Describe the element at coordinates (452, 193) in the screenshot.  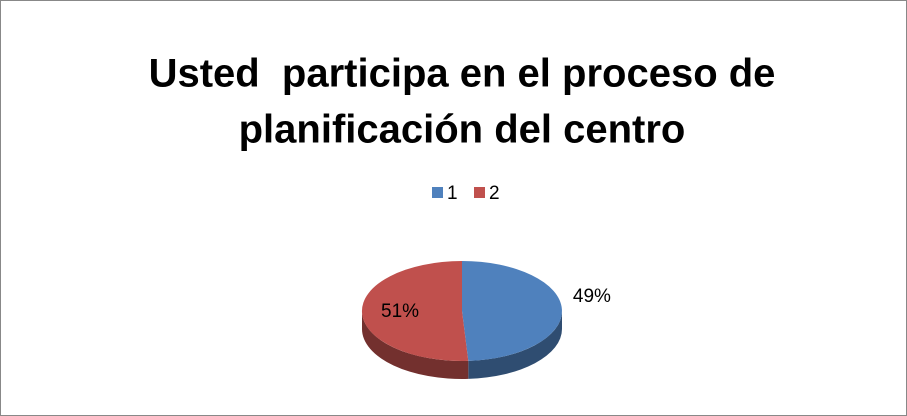
I see `legend-label: 1` at that location.